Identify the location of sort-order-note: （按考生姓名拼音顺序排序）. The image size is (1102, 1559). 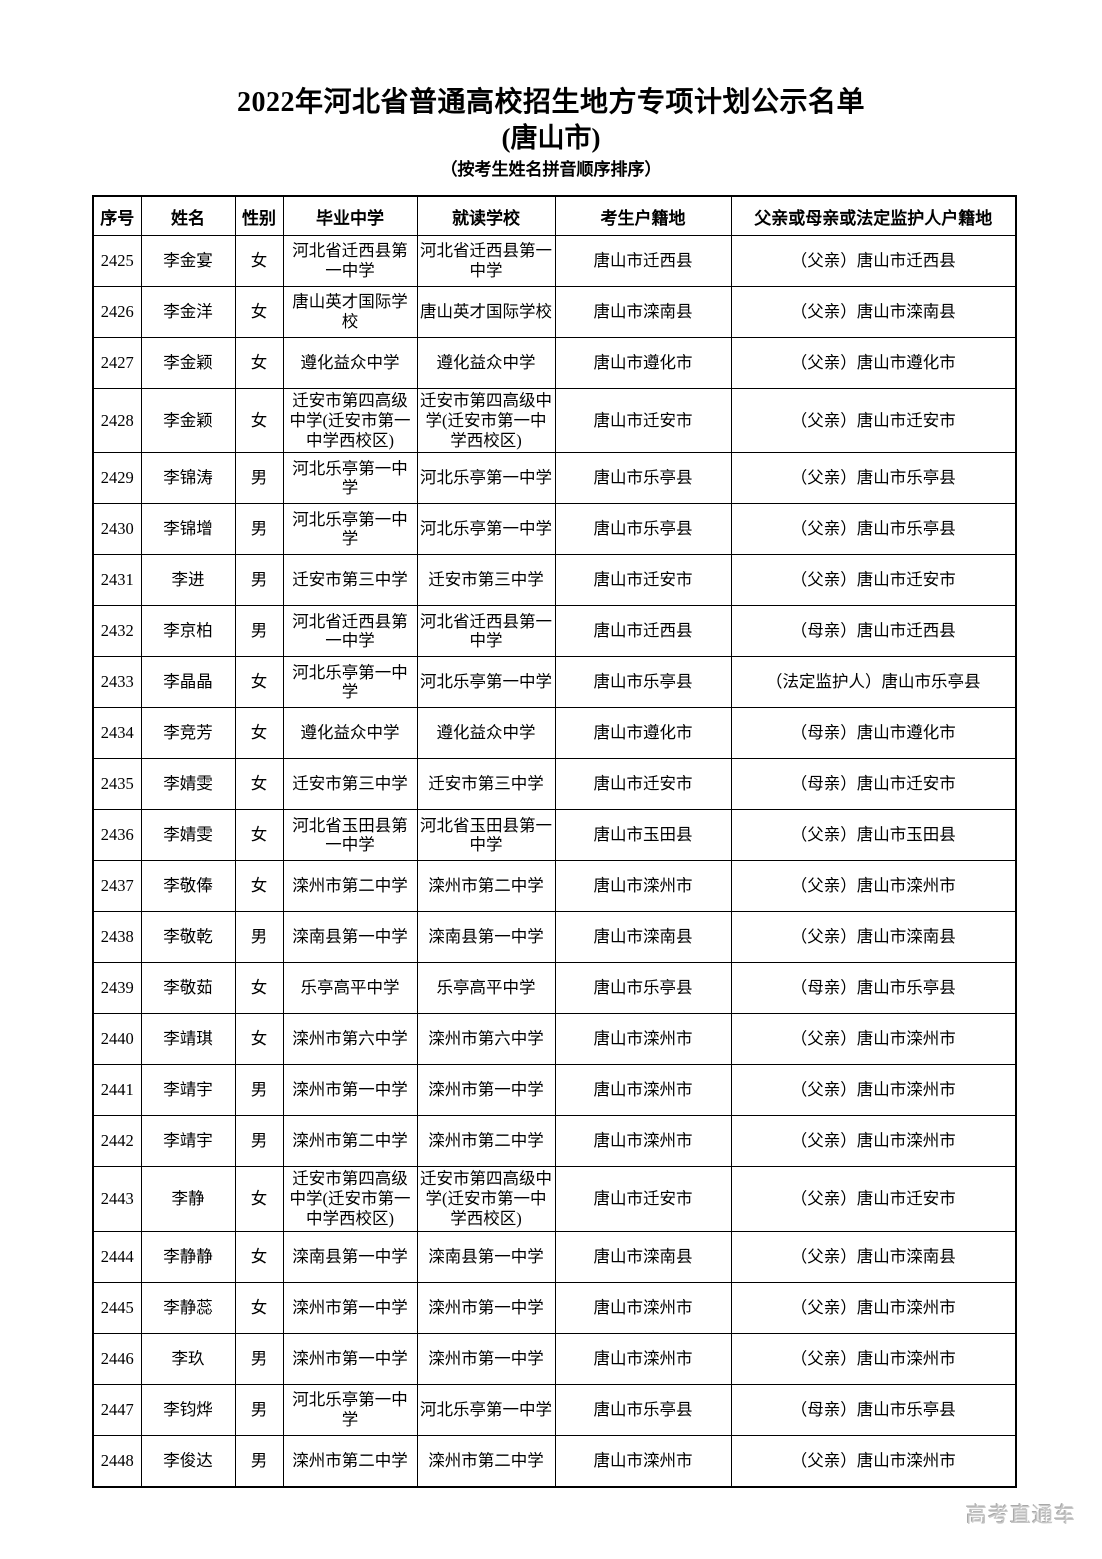
(551, 170).